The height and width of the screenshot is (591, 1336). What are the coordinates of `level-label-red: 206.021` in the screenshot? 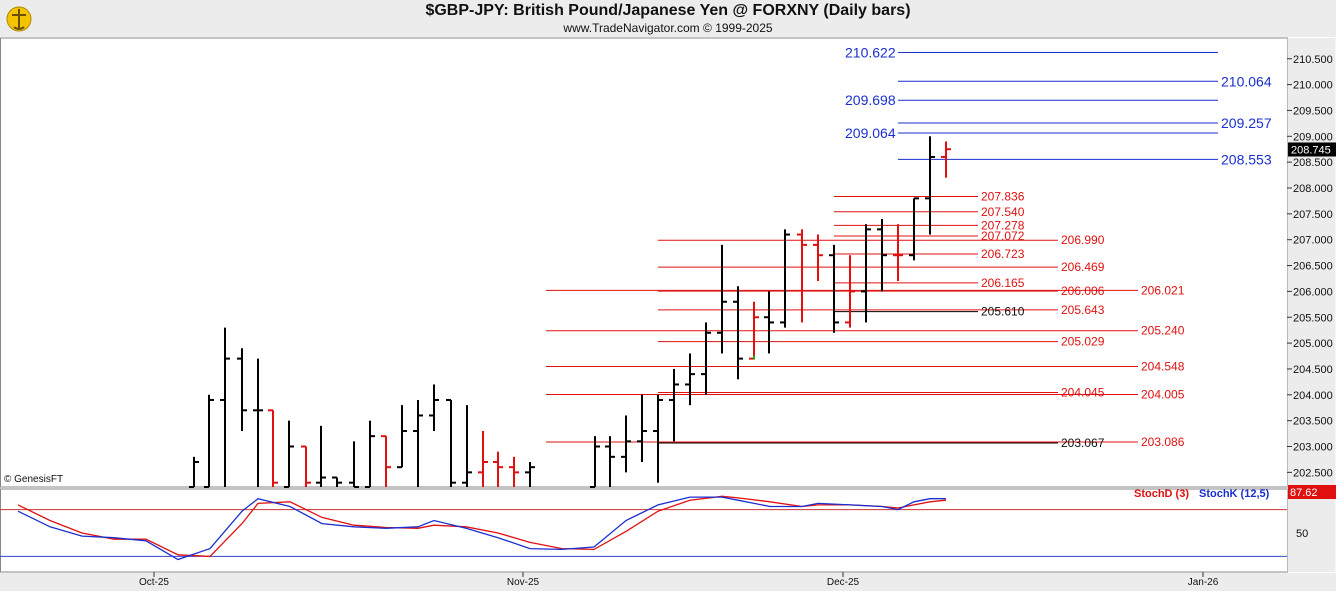 It's located at (1163, 290).